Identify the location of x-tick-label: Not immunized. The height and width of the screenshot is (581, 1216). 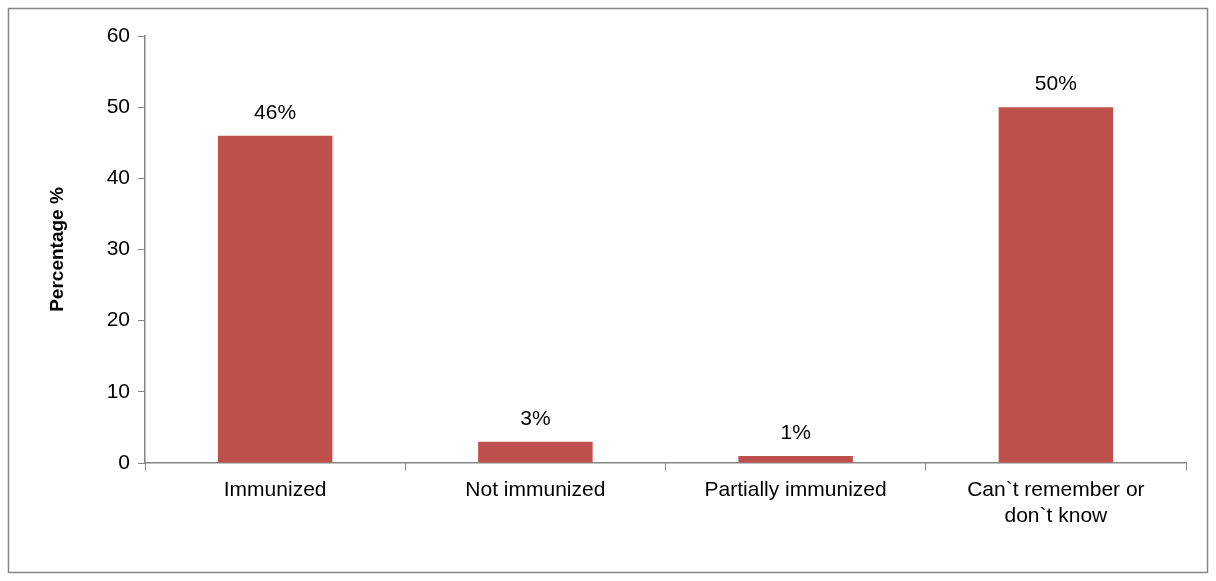
(535, 489).